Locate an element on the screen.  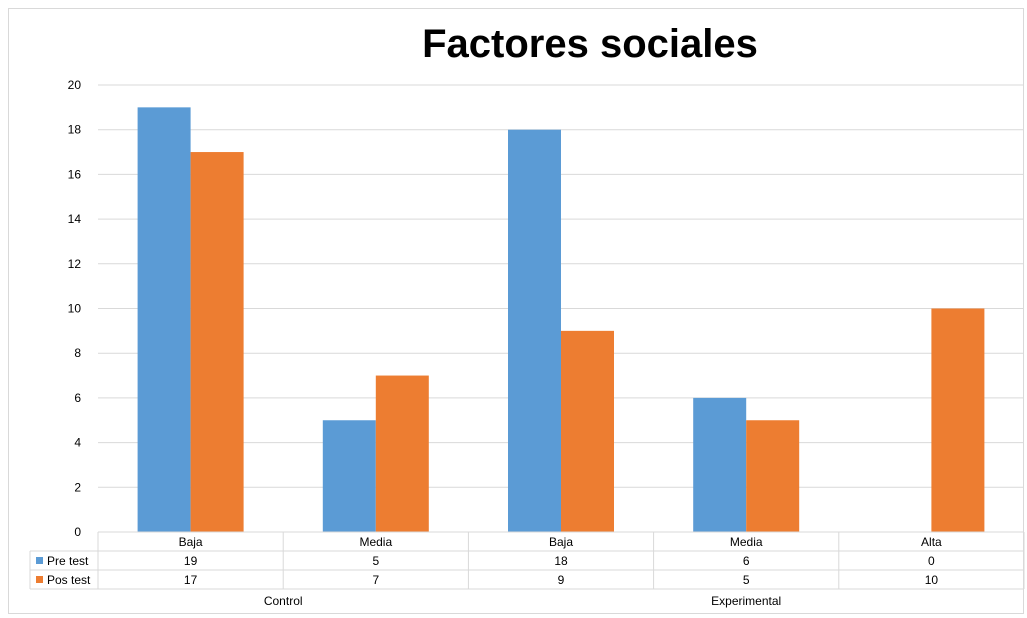
data-label: 7 is located at coordinates (375, 580).